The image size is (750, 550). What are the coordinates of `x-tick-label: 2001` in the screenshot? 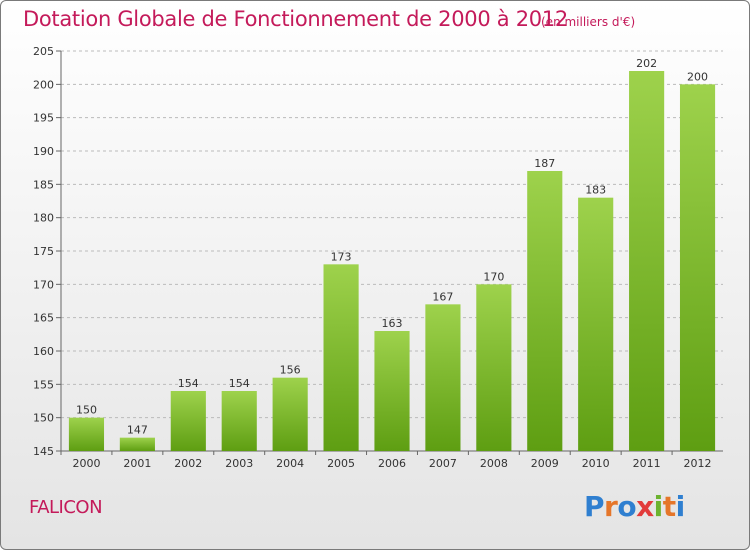 It's located at (137, 463).